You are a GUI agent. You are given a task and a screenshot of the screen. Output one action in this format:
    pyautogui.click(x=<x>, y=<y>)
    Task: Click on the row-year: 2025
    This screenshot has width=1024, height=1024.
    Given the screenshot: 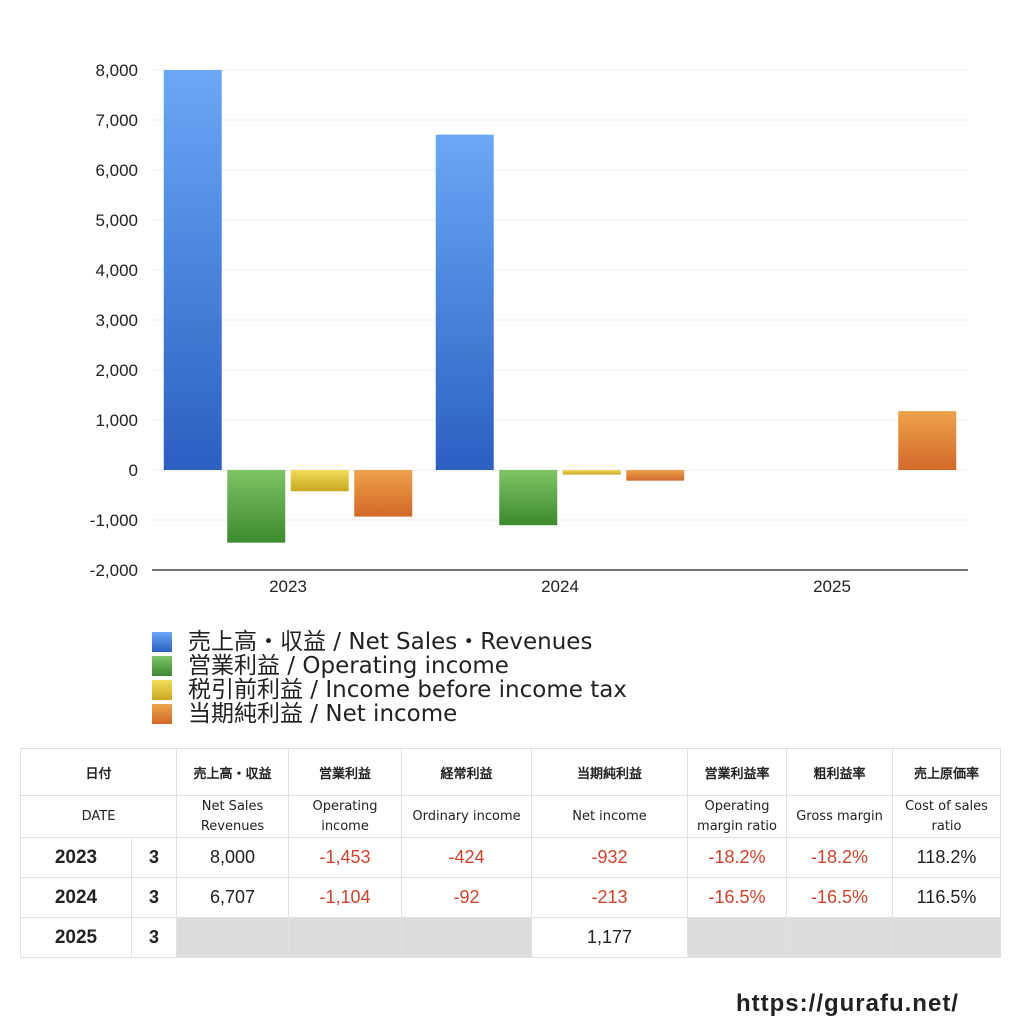 What is the action you would take?
    pyautogui.click(x=76, y=937)
    